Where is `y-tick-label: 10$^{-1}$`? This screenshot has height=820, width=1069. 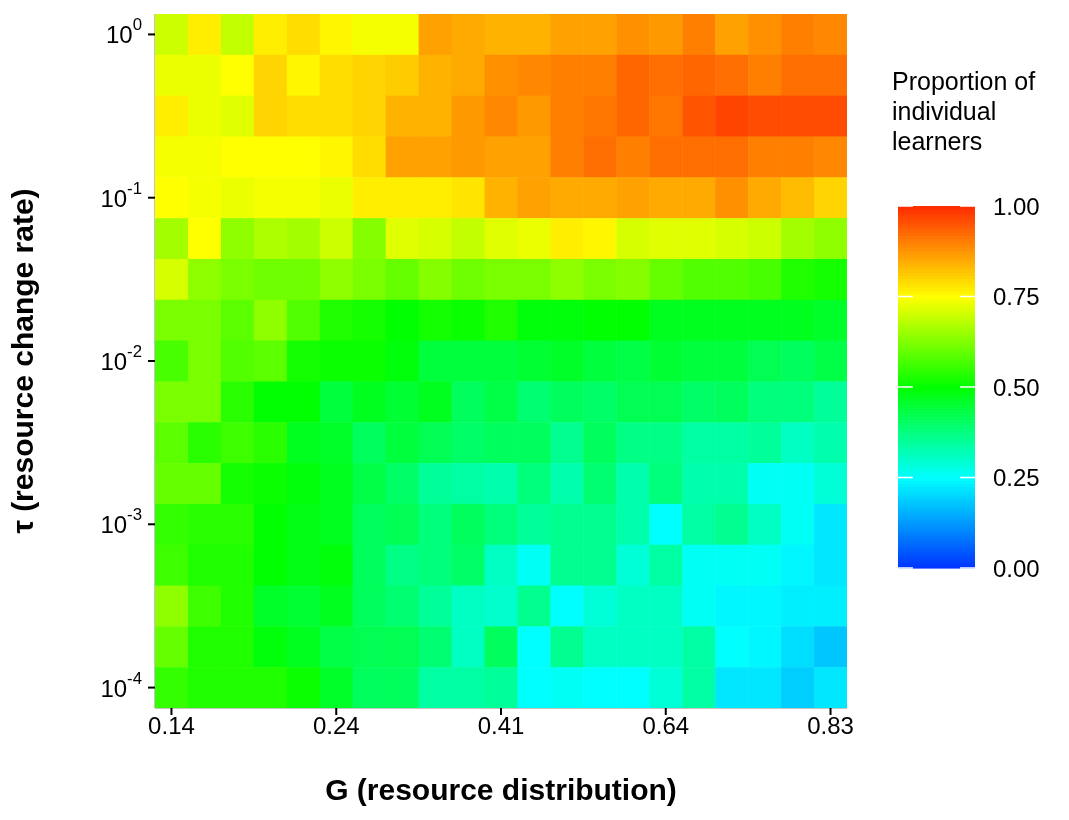
y-tick-label: 10$^{-1}$ is located at coordinates (121, 195).